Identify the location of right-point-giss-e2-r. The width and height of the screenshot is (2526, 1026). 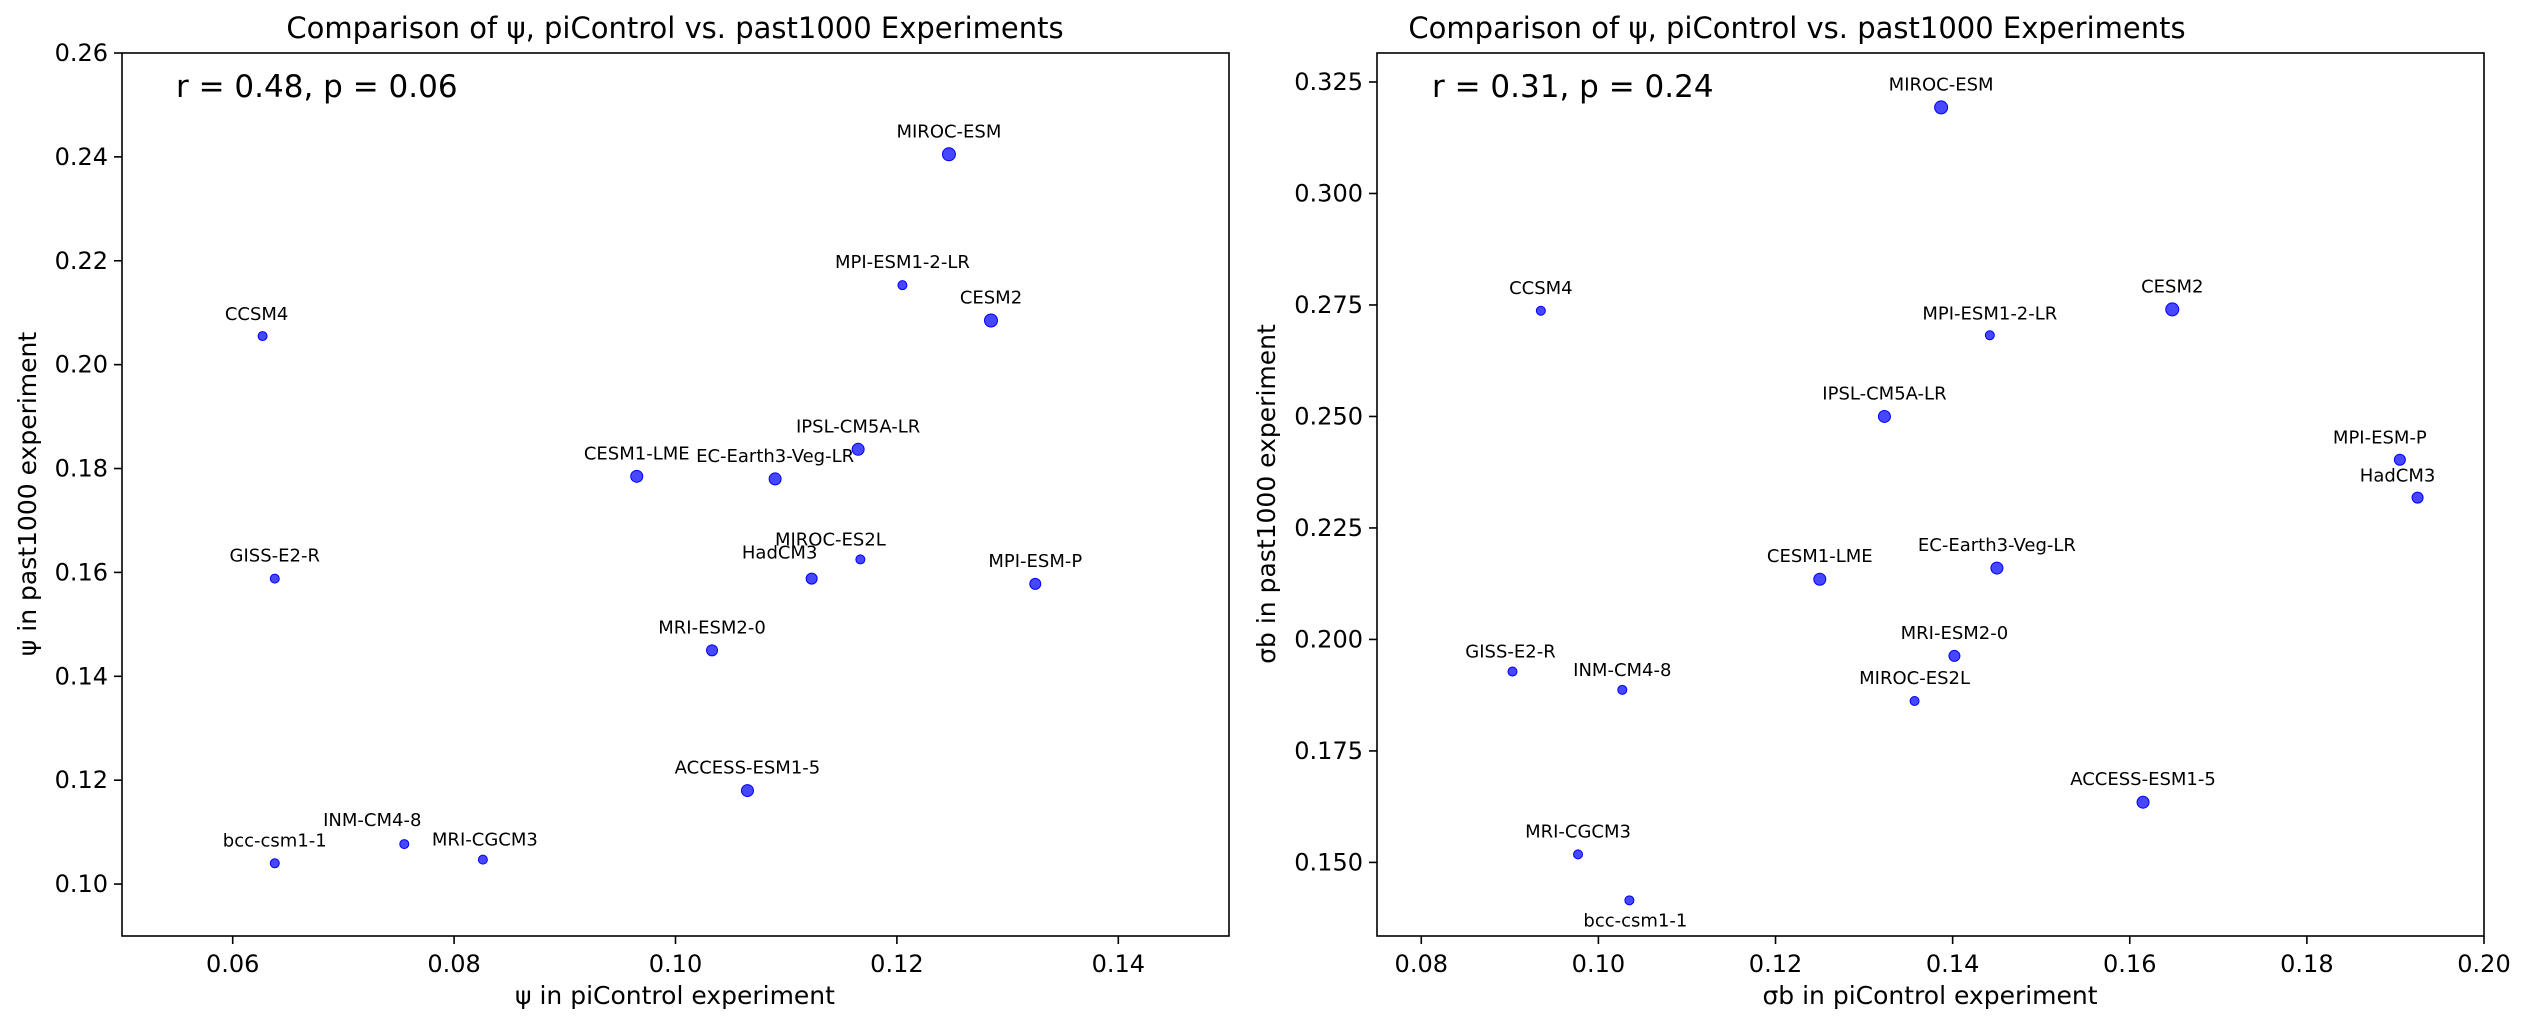
(1512, 671).